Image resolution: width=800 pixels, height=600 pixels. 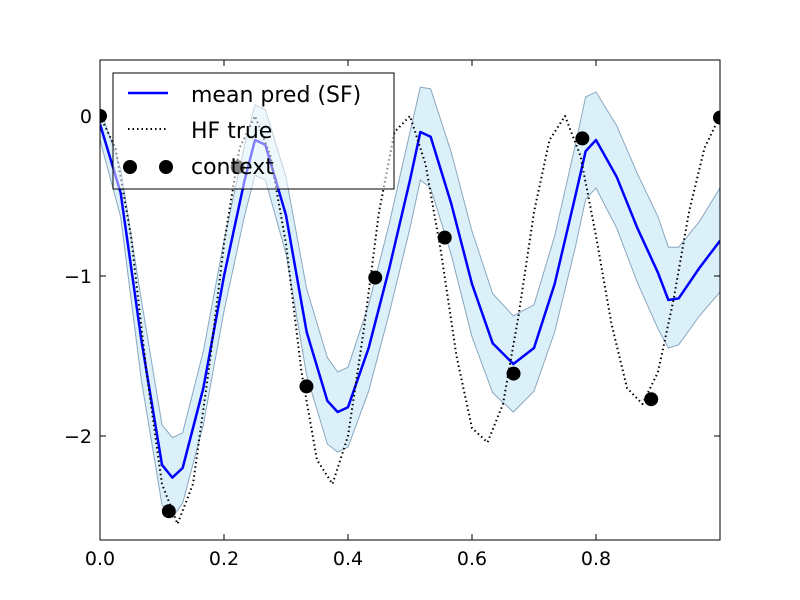 What do you see at coordinates (596, 559) in the screenshot?
I see `x-tick-label: 0.8` at bounding box center [596, 559].